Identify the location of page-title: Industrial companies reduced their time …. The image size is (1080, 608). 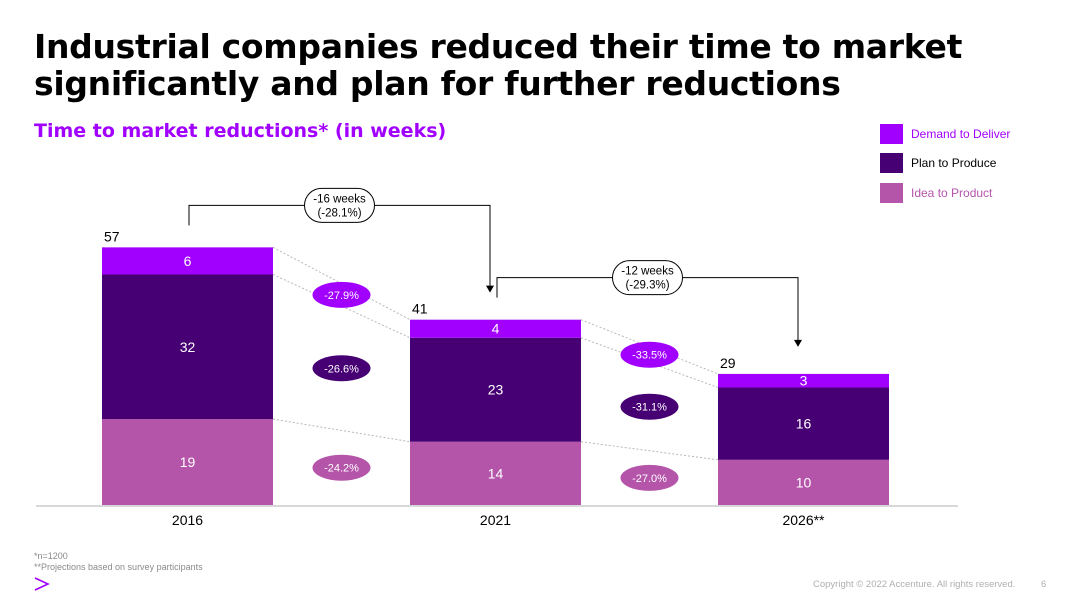
(534, 65).